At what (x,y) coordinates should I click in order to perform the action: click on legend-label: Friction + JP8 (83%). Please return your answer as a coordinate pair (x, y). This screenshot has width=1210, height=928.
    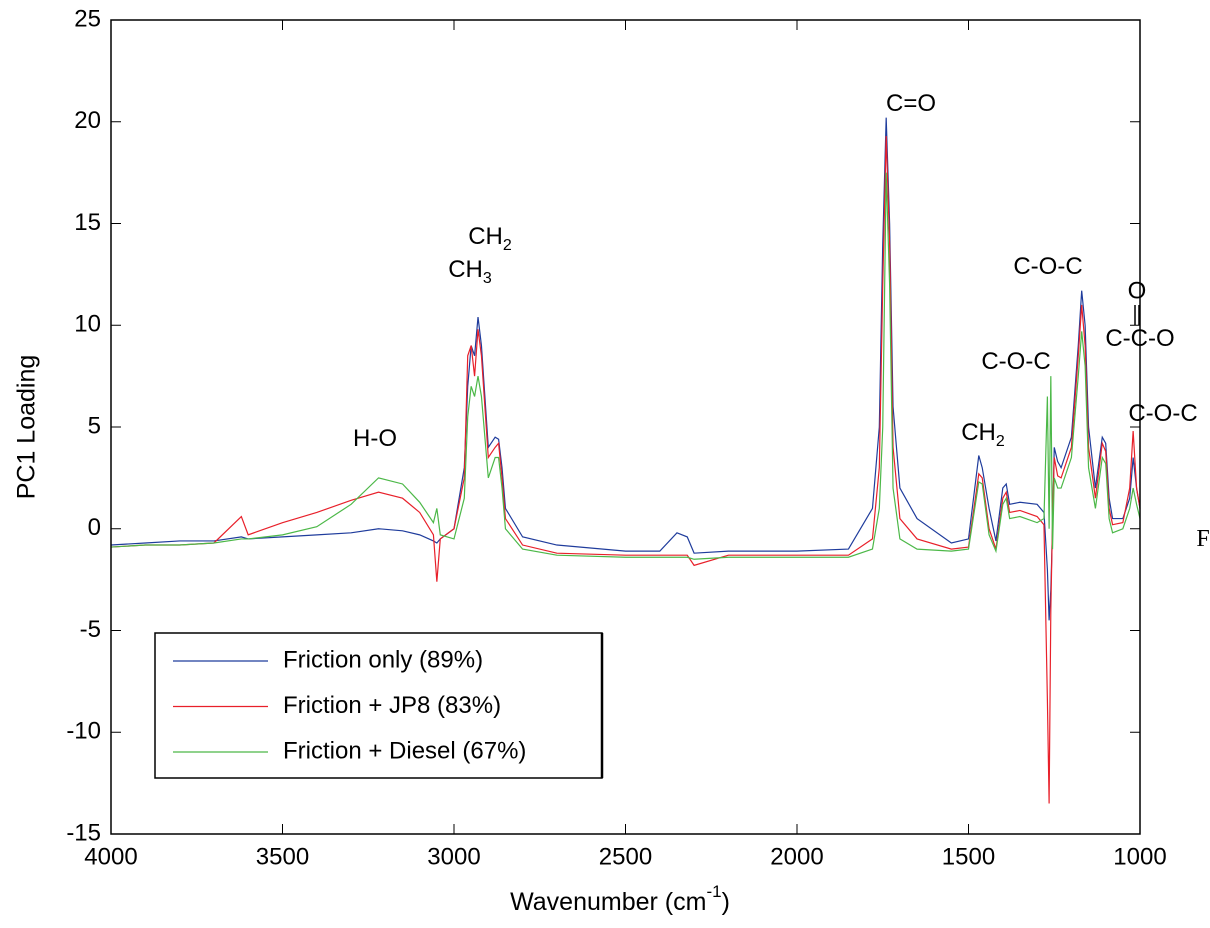
    Looking at the image, I should click on (392, 705).